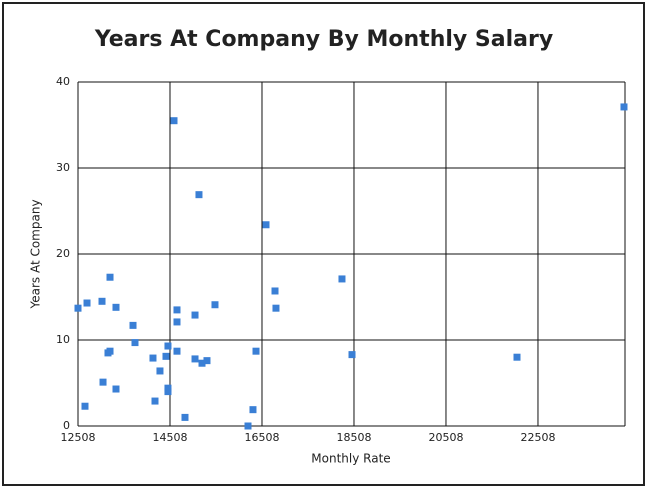  What do you see at coordinates (353, 437) in the screenshot?
I see `x-tick-label: 18508` at bounding box center [353, 437].